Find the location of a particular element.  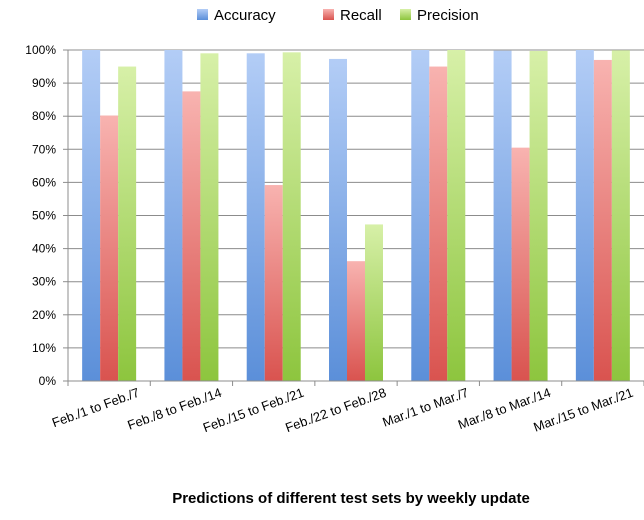

y-tick-label: 50% is located at coordinates (44, 216).